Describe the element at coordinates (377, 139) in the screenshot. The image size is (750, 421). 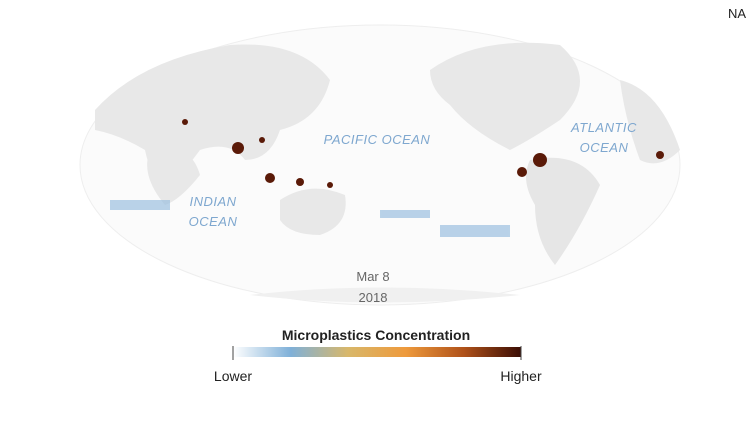
I see `ocean-label: PACIFIC OCEAN` at that location.